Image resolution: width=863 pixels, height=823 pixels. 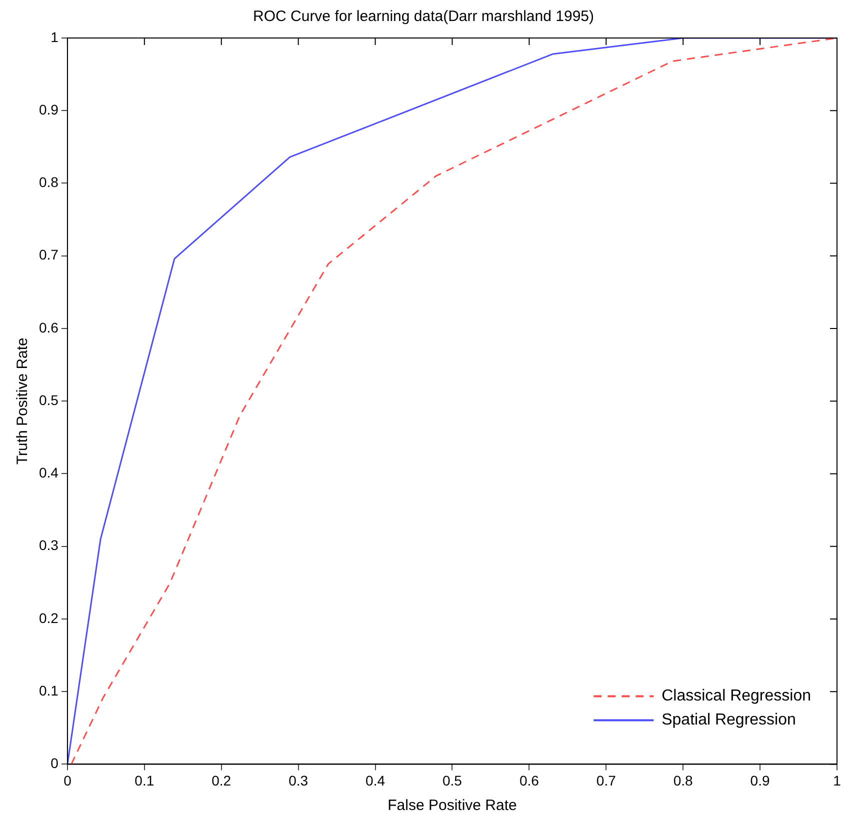 What do you see at coordinates (298, 780) in the screenshot?
I see `x-tick-label: 0.3` at bounding box center [298, 780].